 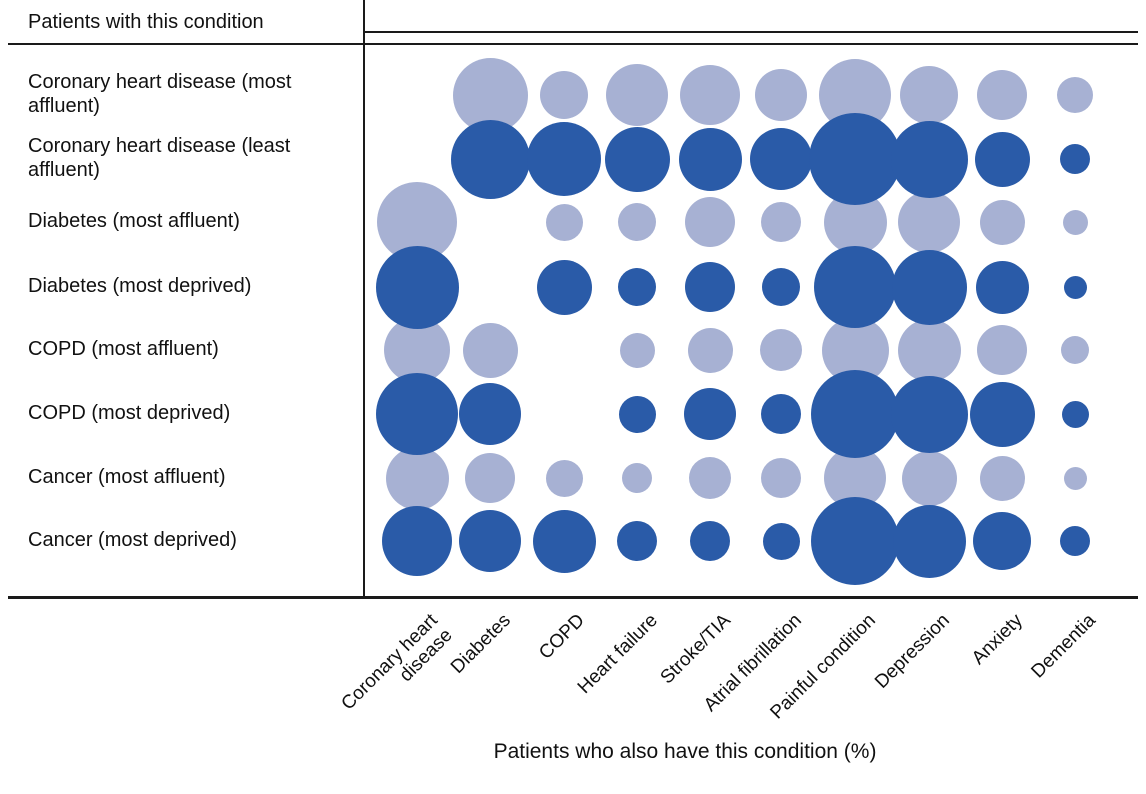 What do you see at coordinates (127, 477) in the screenshot?
I see `row-label: Cancer (most affluent)` at bounding box center [127, 477].